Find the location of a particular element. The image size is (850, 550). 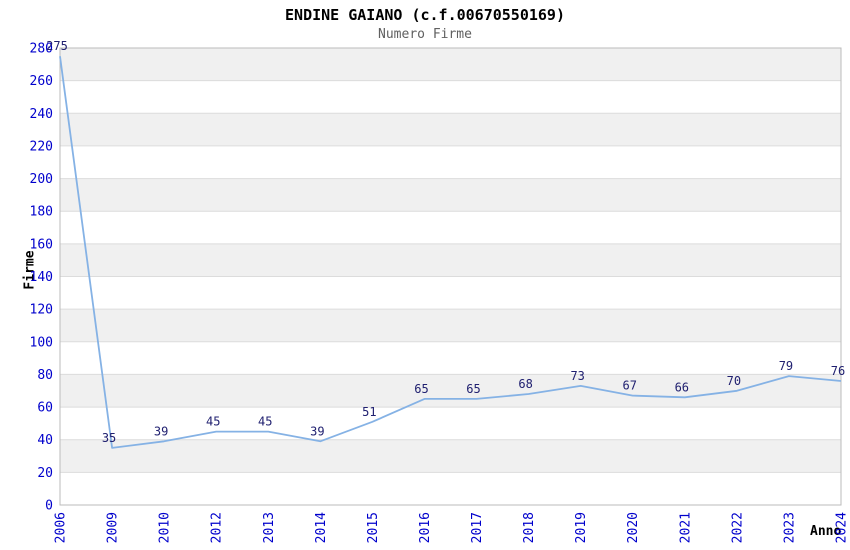

y-tick-label: 0 is located at coordinates (49, 506).